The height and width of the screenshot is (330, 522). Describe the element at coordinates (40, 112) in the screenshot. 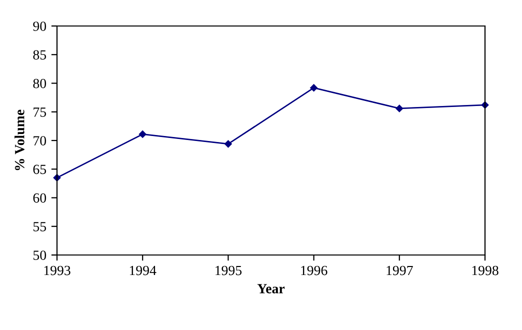

I see `y-tick-label: 75` at that location.